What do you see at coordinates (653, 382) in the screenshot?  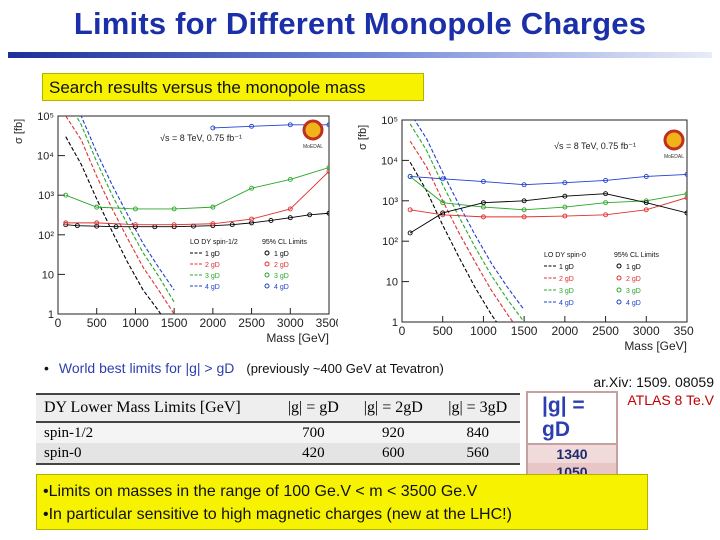 I see `arxiv-reference: ar.Xiv: 1509. 08059` at bounding box center [653, 382].